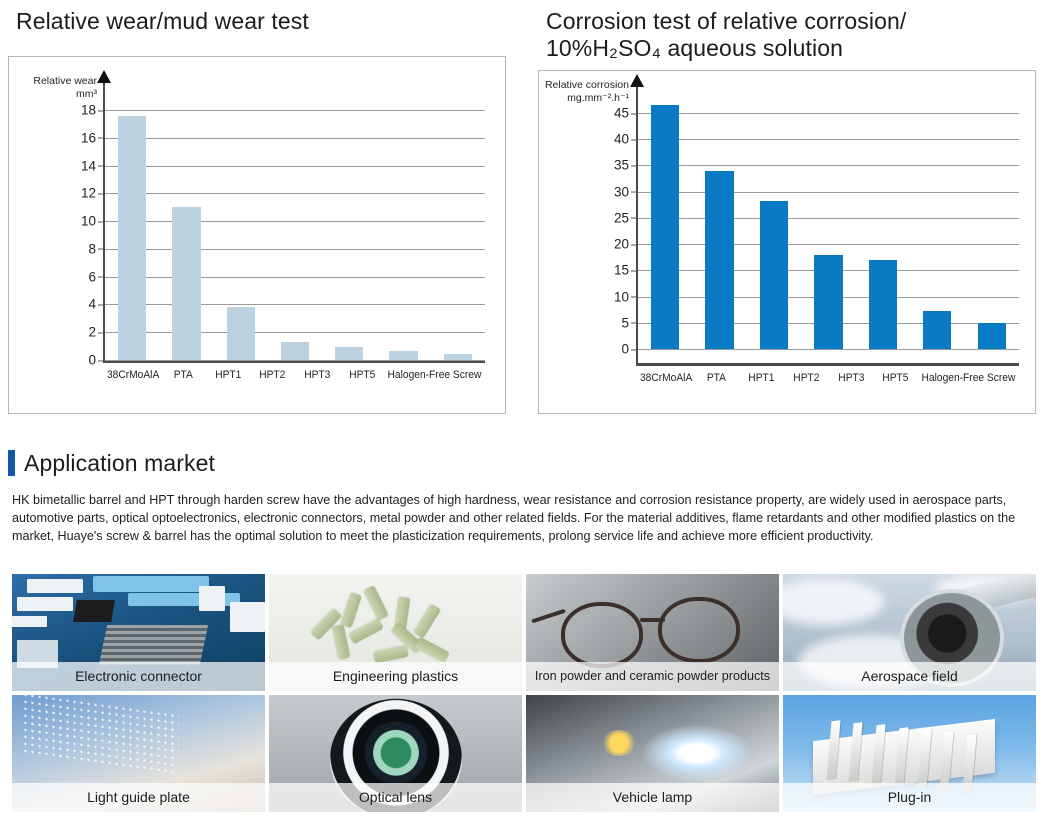  Describe the element at coordinates (637, 226) in the screenshot. I see `corrosion-y-axis-line` at that location.